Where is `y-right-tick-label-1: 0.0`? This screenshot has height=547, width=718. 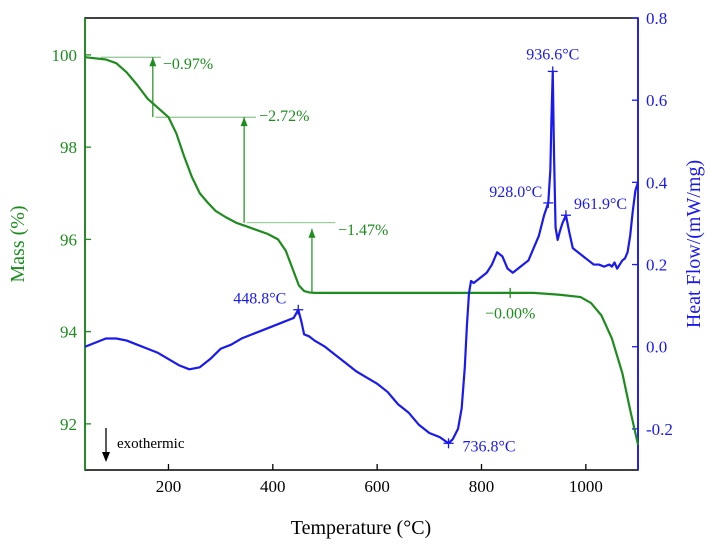 y-right-tick-label-1: 0.0 is located at coordinates (656, 347).